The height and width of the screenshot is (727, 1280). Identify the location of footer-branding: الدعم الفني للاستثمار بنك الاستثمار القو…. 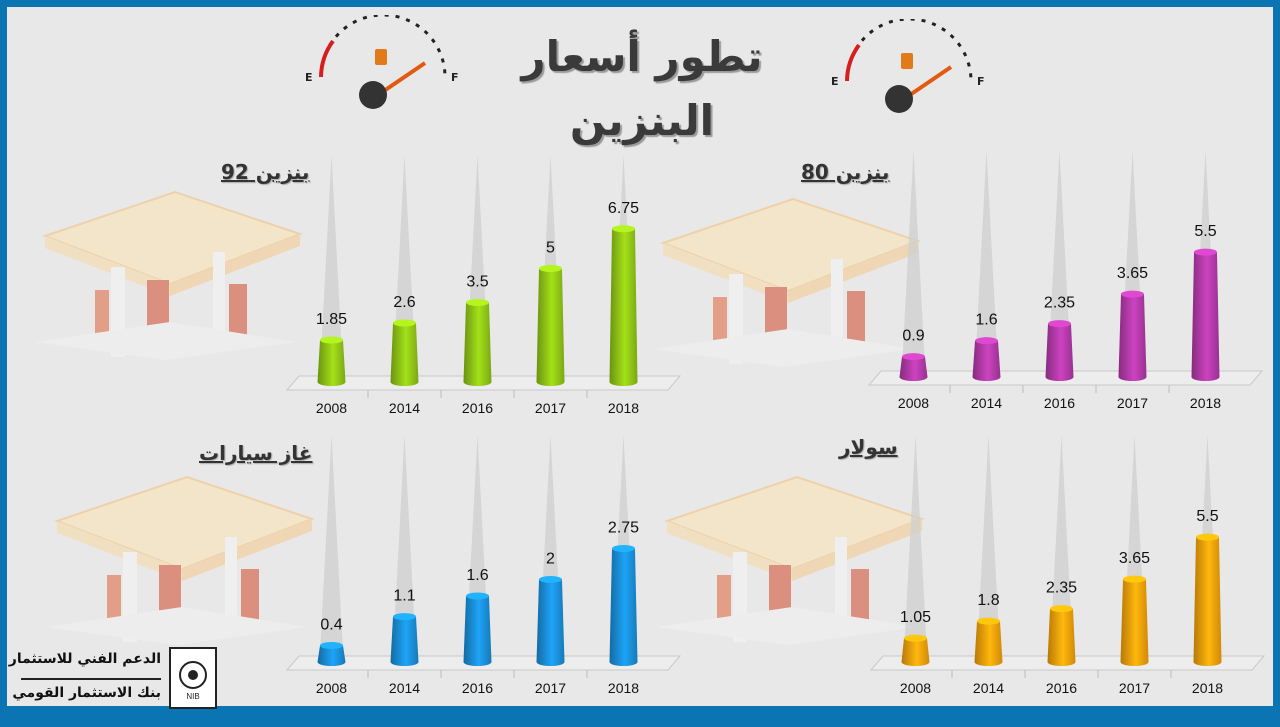
(115, 678).